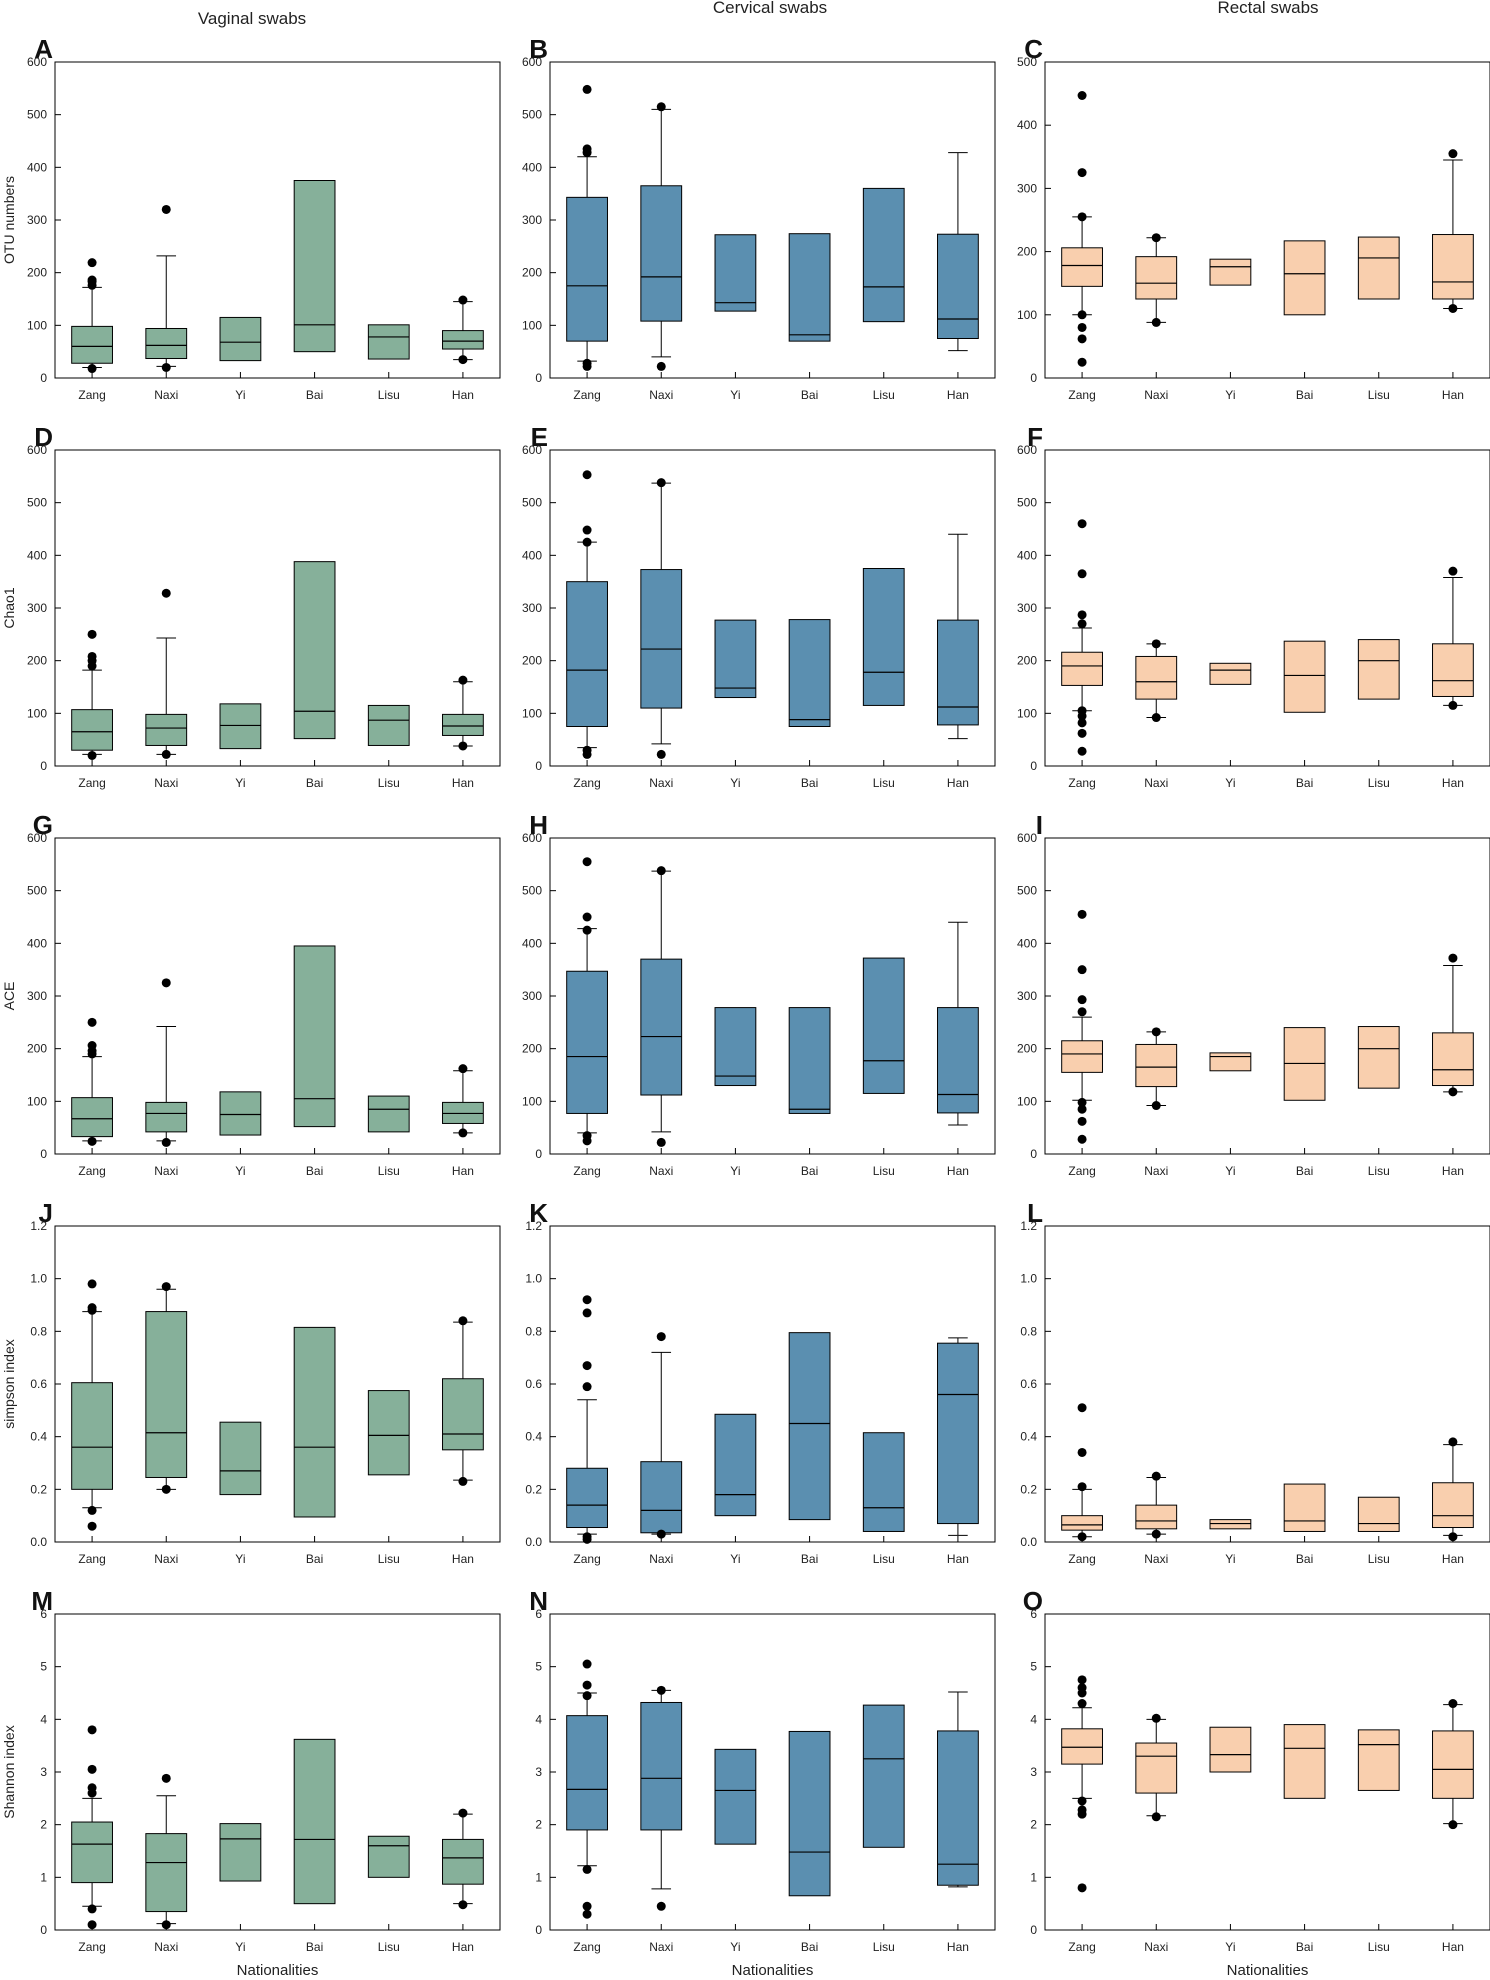  I want to click on panel-c: C 0 100 200 300 400 500 Zang Naxi Yi Bai Lisu Han, so click(1253, 218).